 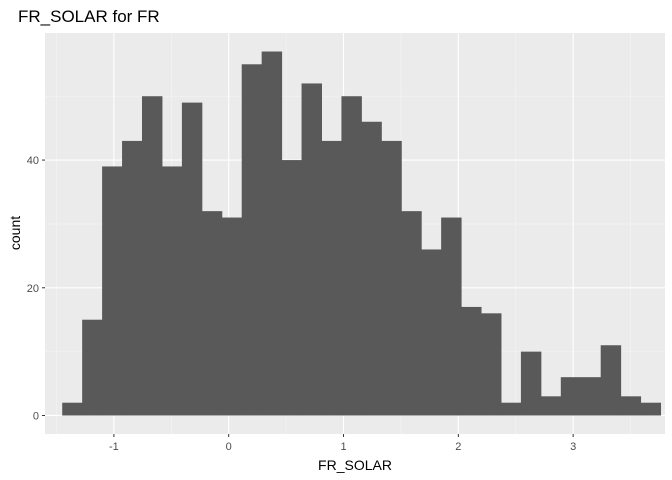 What do you see at coordinates (573, 447) in the screenshot?
I see `x-tick-label: 3` at bounding box center [573, 447].